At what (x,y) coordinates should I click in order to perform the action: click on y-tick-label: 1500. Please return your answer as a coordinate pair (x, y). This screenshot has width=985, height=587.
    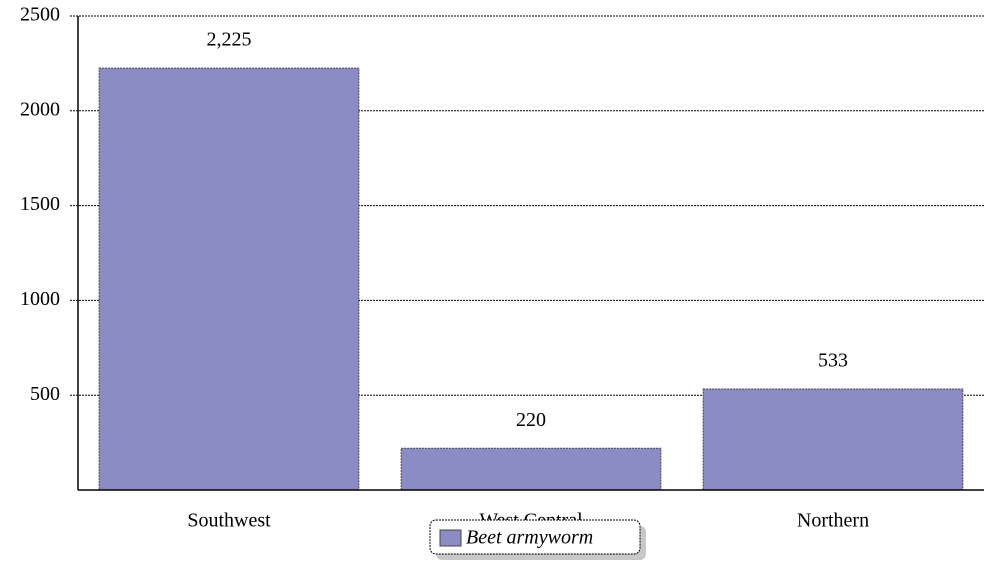
    Looking at the image, I should click on (40, 204).